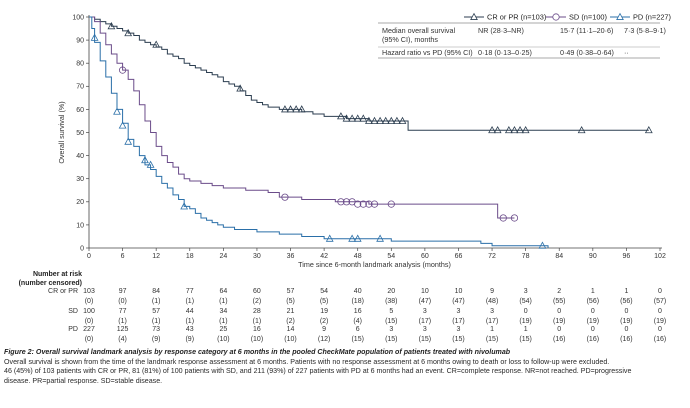 This screenshot has height=408, width=690. What do you see at coordinates (559, 301) in the screenshot?
I see `risk-censored: (55)` at bounding box center [559, 301].